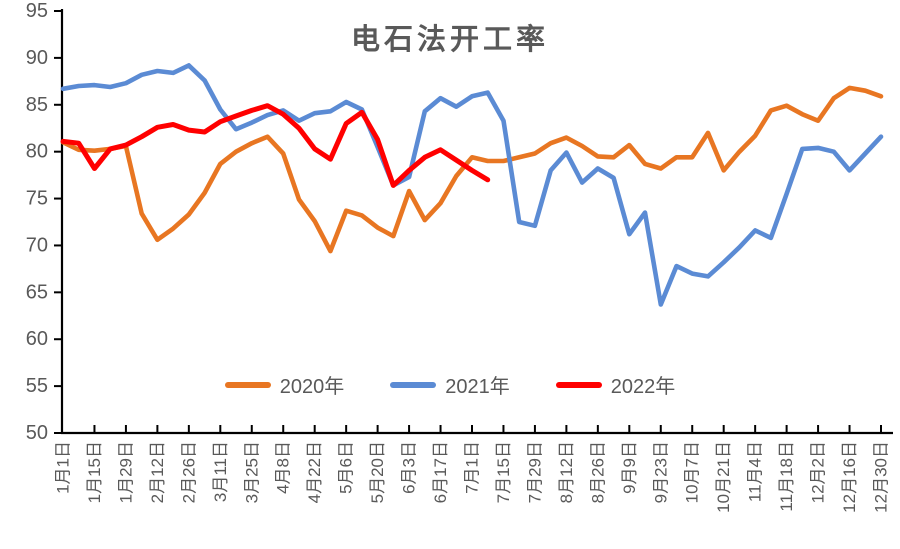  What do you see at coordinates (472, 467) in the screenshot?
I see `x-tick-label: 7月1日` at bounding box center [472, 467].